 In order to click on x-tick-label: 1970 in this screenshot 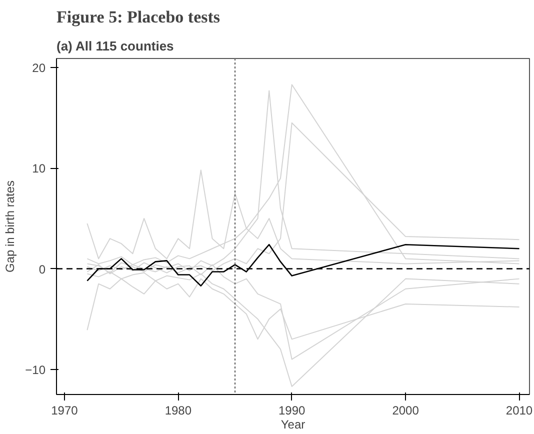, I will do `click(64, 411)`.